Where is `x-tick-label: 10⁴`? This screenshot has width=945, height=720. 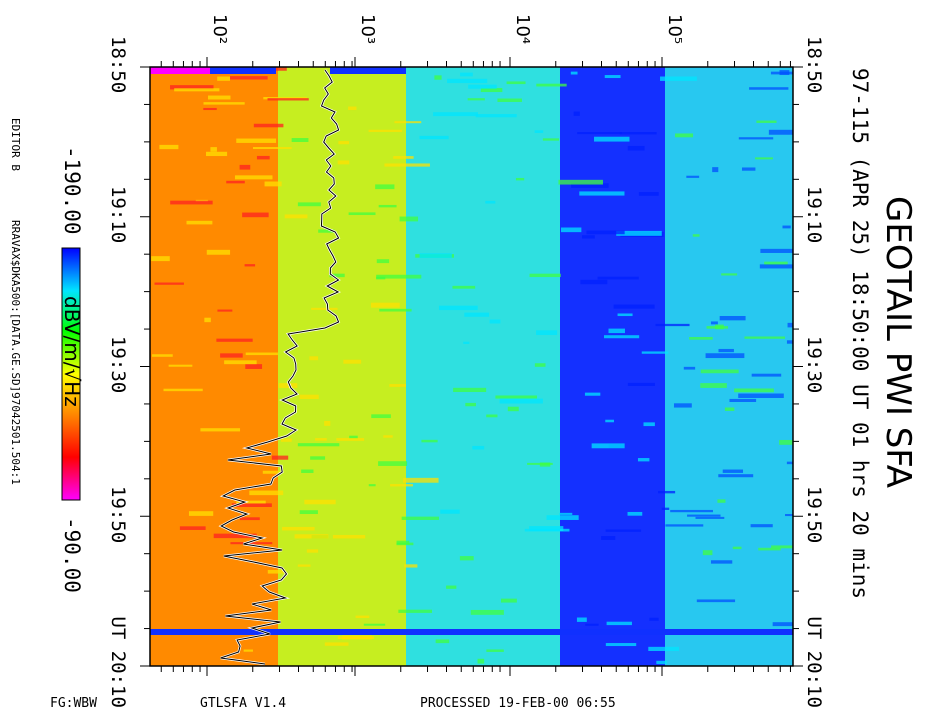
x-tick-label: 10⁴ is located at coordinates (522, 29).